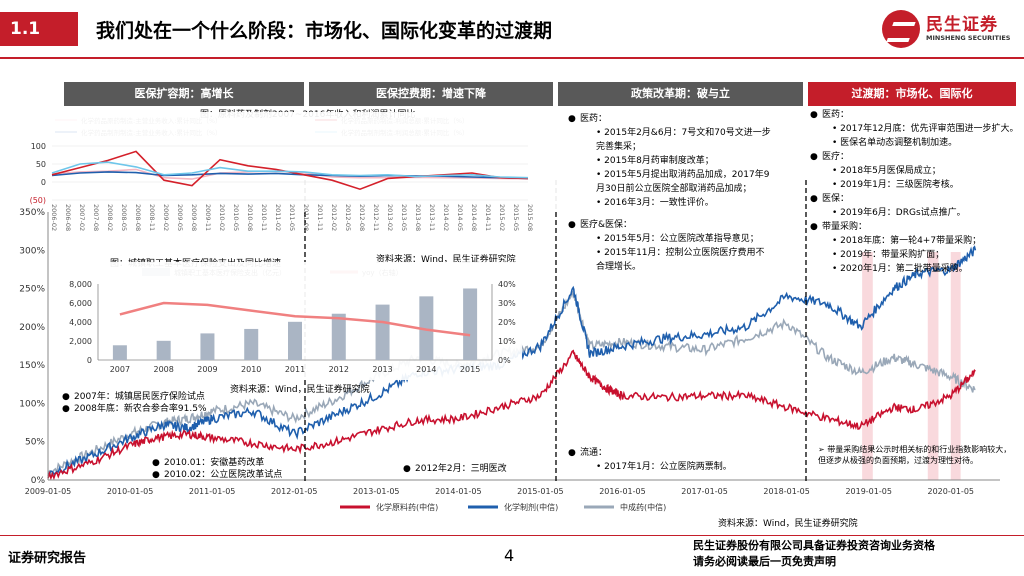 The height and width of the screenshot is (576, 1024). Describe the element at coordinates (334, 217) in the screenshot. I see `inset1-x-tick: 2012-02` at that location.